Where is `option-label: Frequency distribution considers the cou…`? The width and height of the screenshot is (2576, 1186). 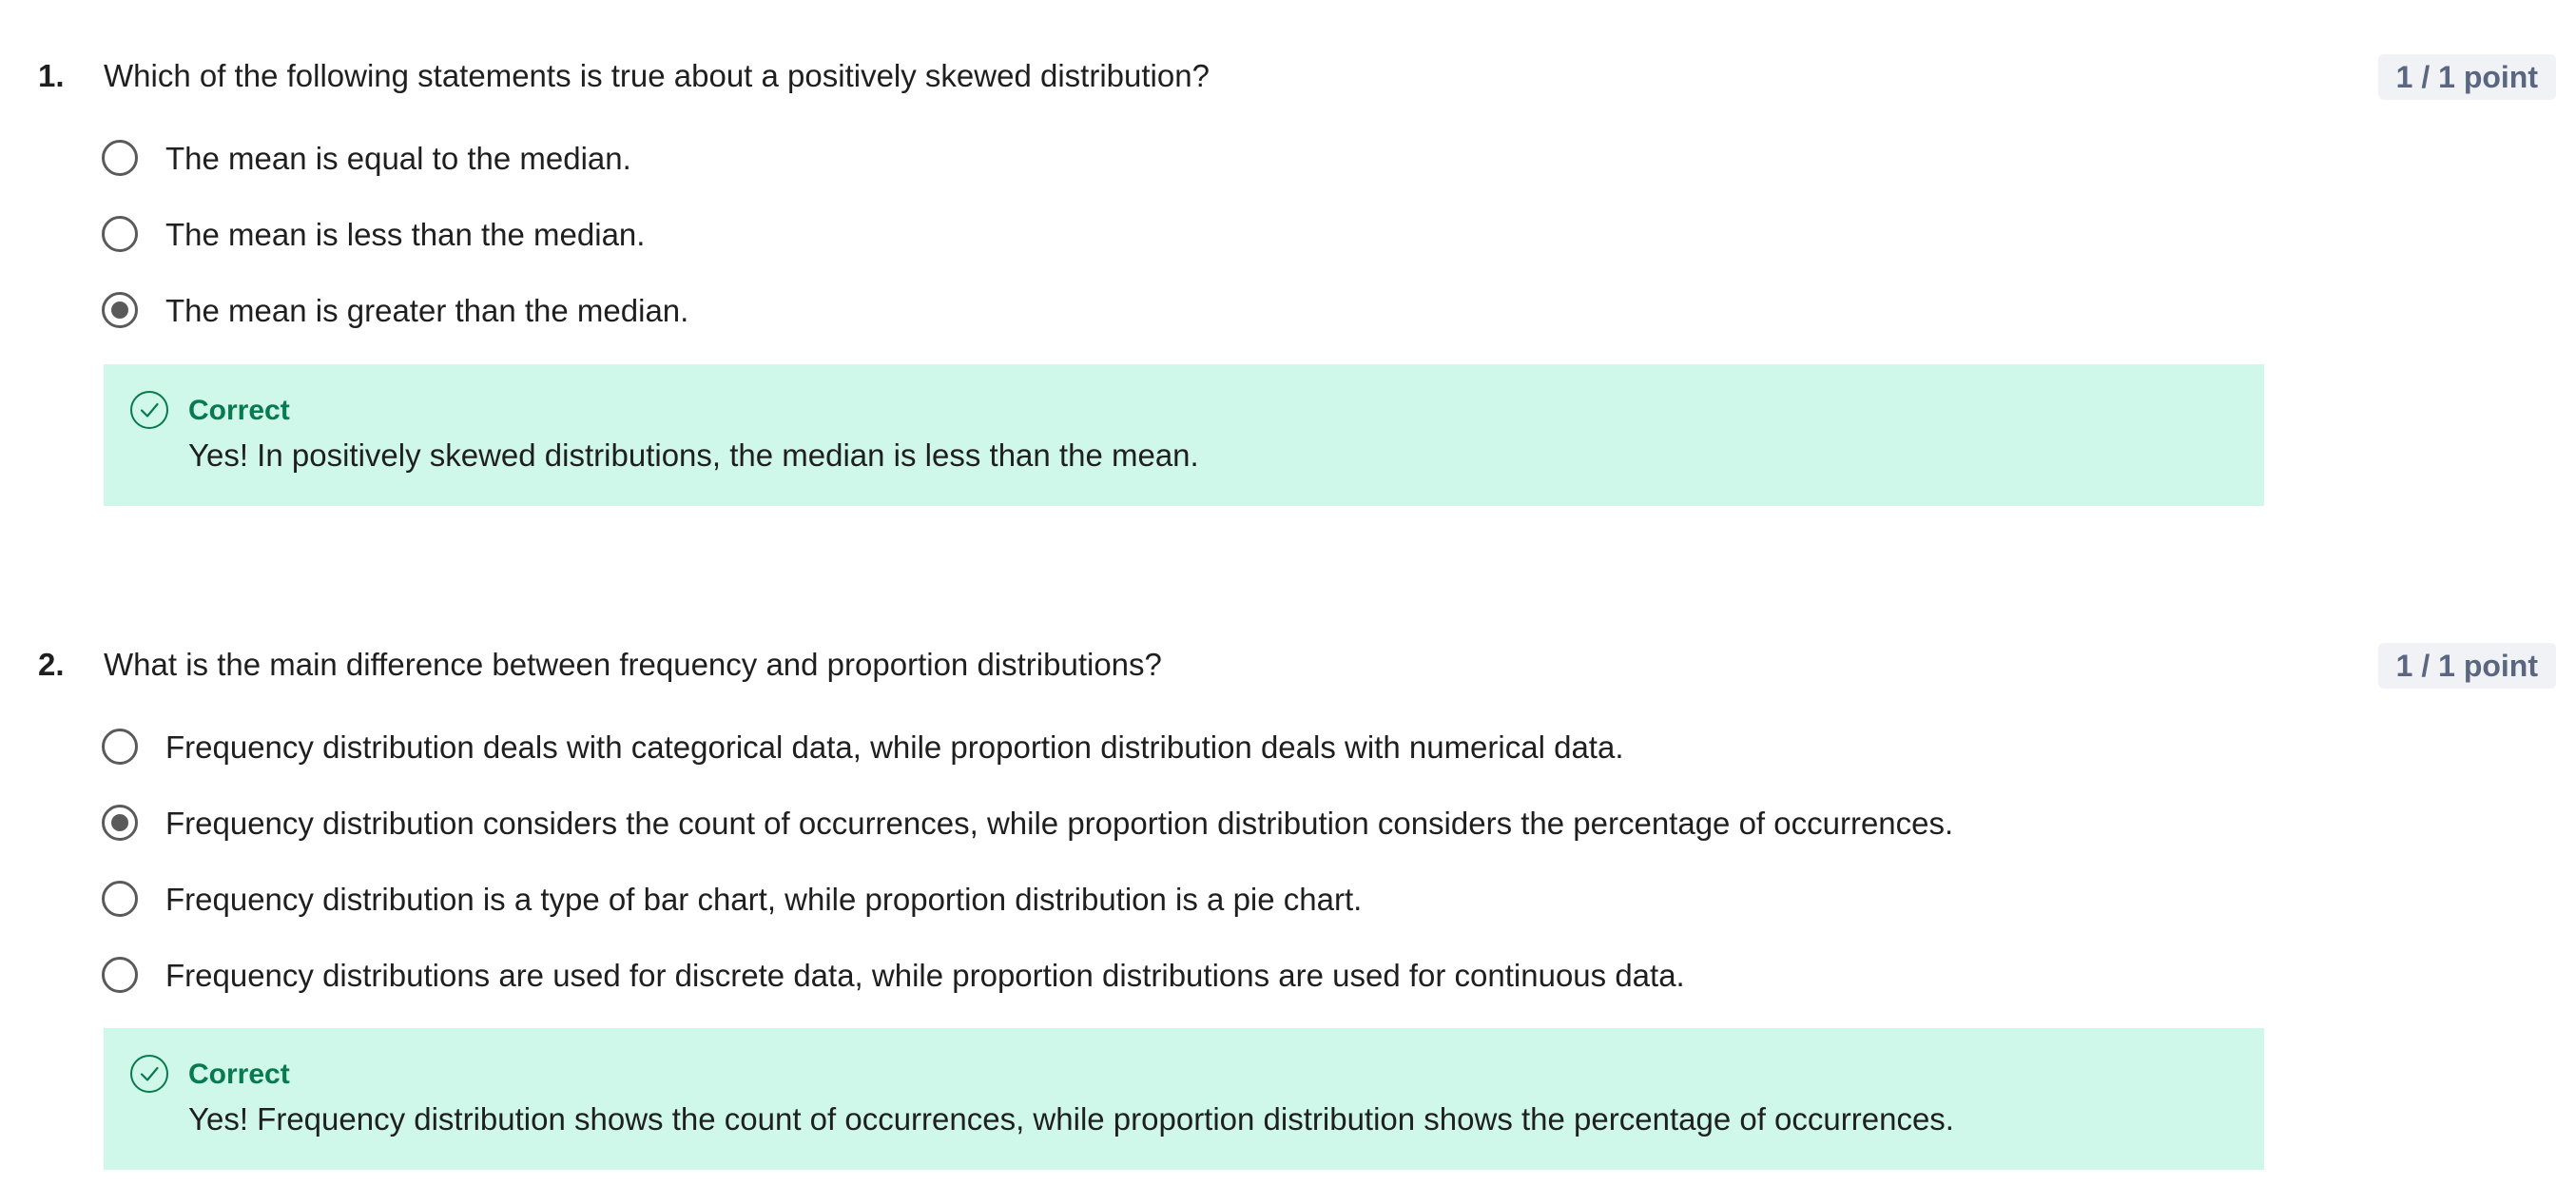
option-label: Frequency distribution considers the cou… is located at coordinates (1059, 823).